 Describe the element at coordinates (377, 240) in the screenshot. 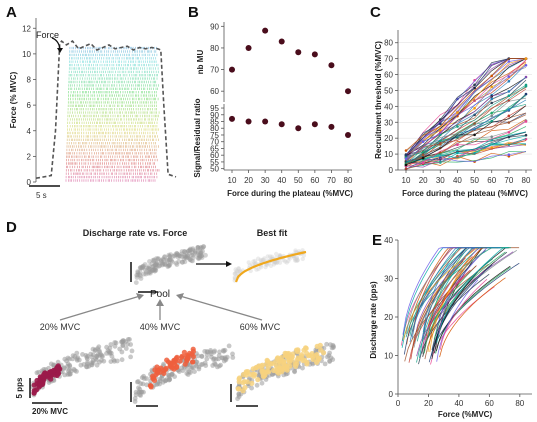

I see `panel-label-e: E` at that location.